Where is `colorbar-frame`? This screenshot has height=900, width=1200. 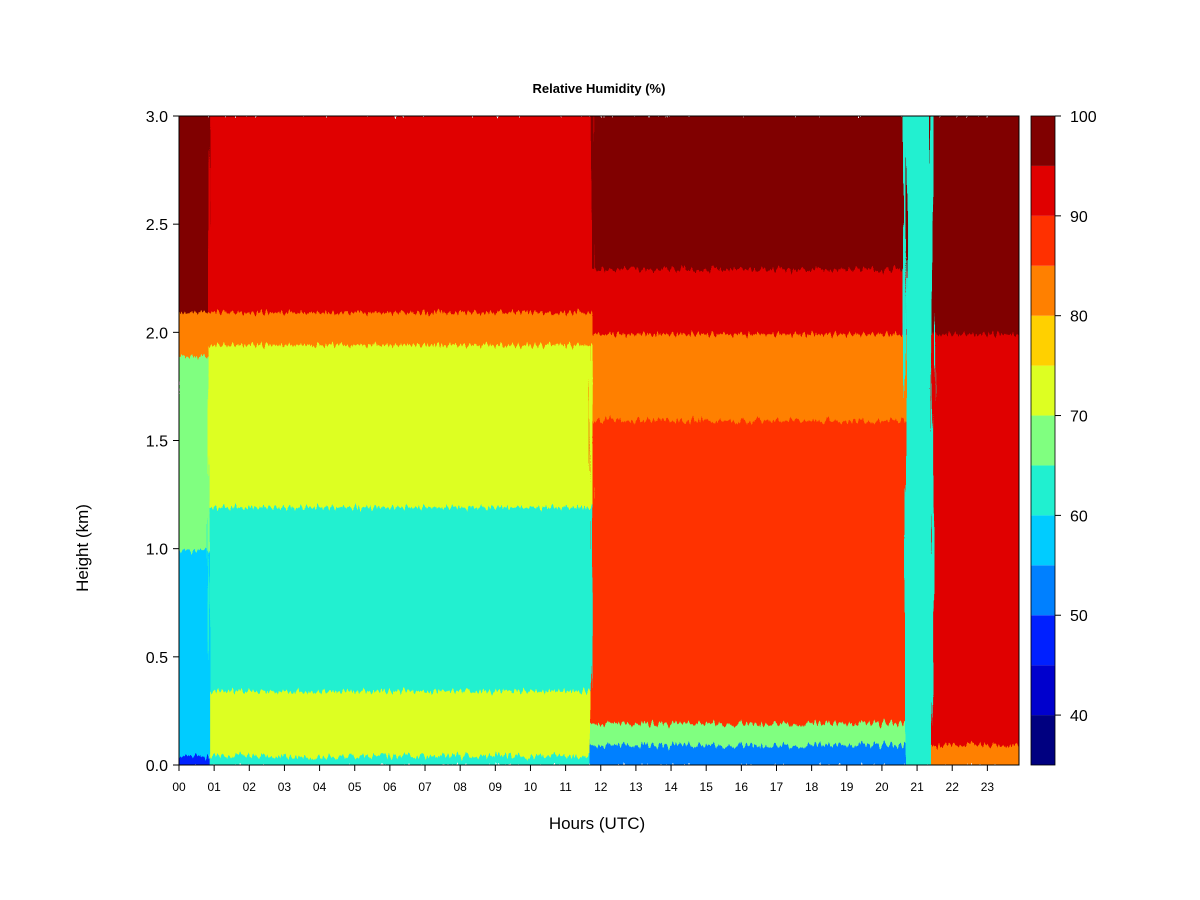 colorbar-frame is located at coordinates (1043, 440).